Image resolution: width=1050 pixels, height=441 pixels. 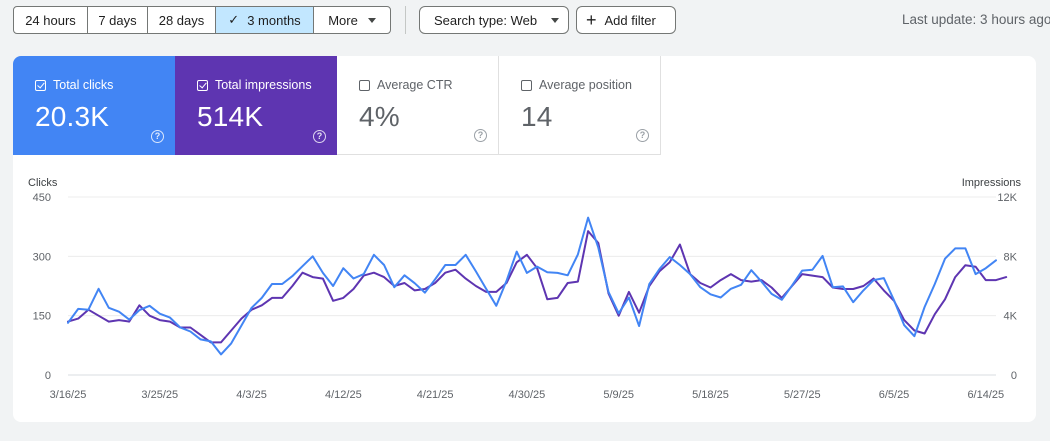 What do you see at coordinates (83, 85) in the screenshot?
I see `metric-label: Total clicks` at bounding box center [83, 85].